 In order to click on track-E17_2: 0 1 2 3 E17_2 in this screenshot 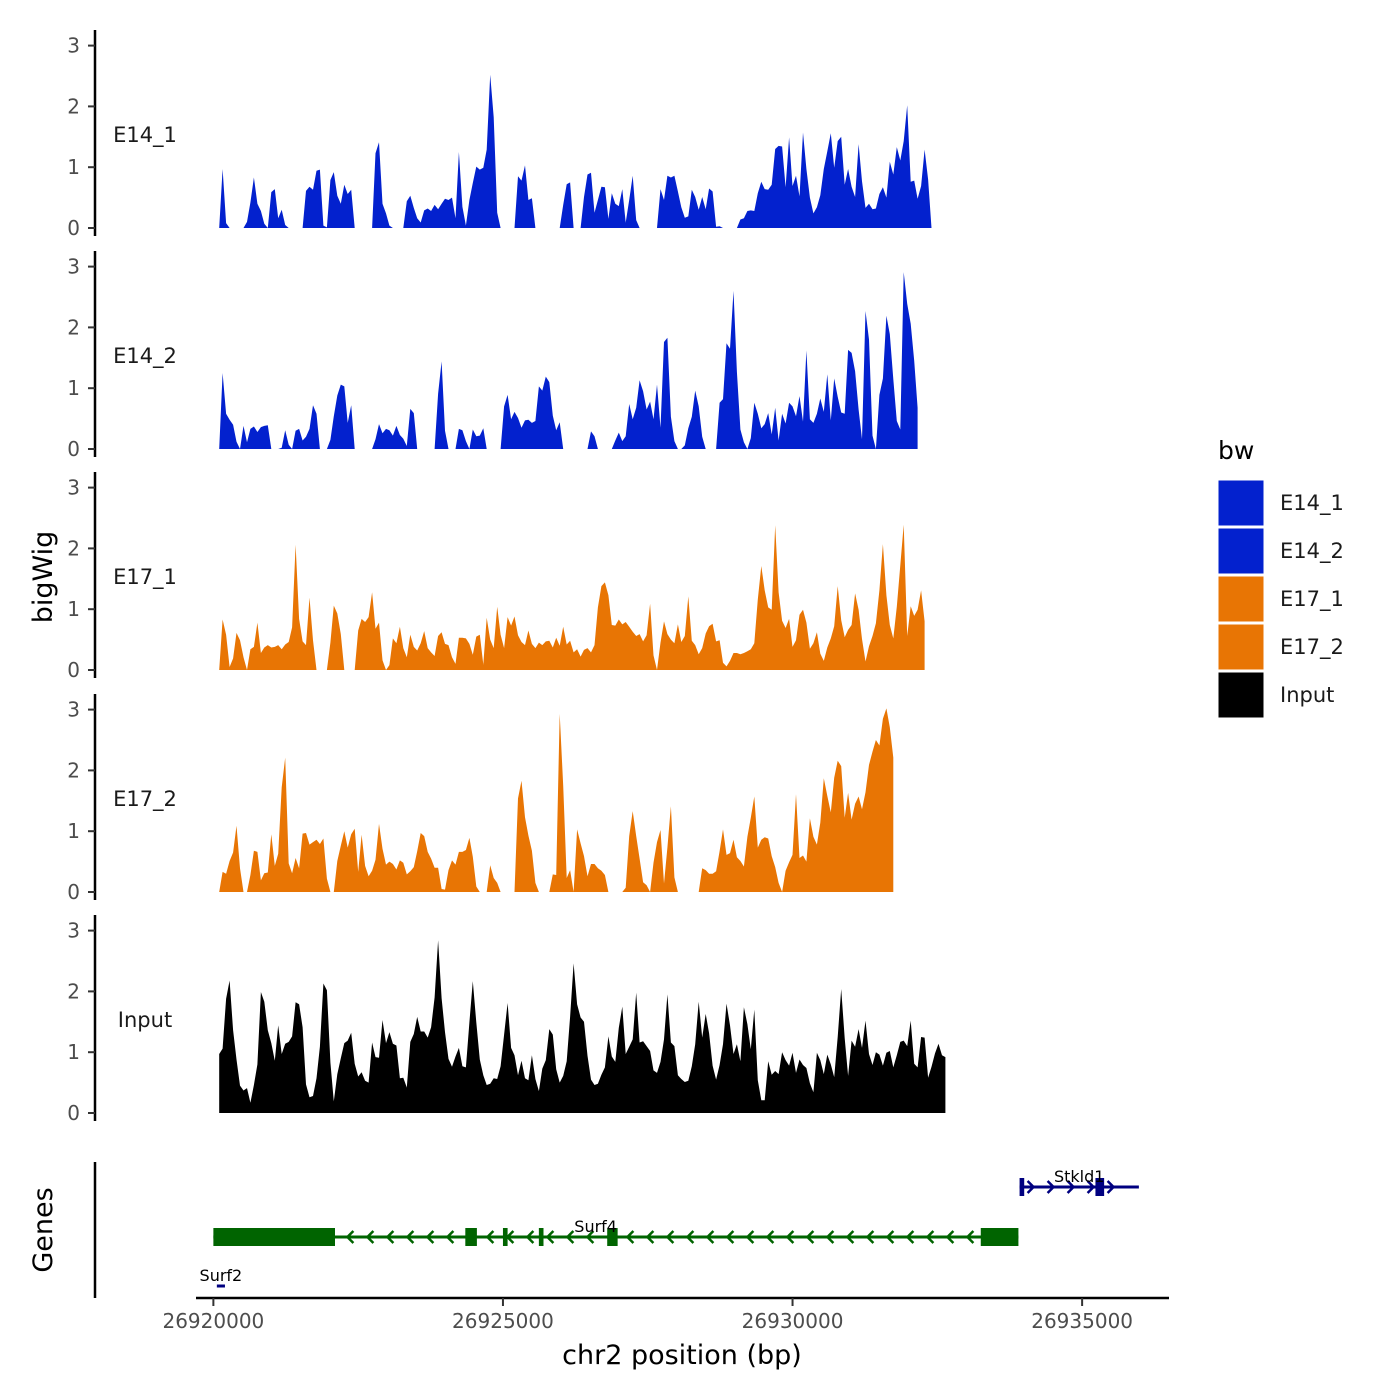, I will do `click(480, 799)`.